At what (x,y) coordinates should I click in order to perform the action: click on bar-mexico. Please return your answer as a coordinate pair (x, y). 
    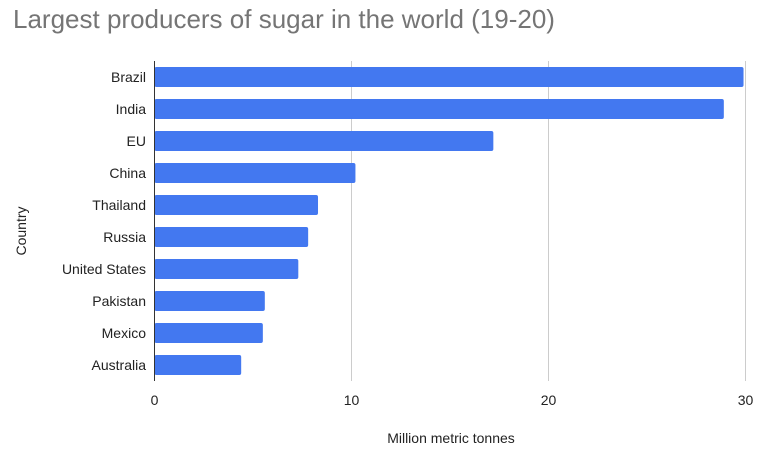
    Looking at the image, I should click on (208, 333).